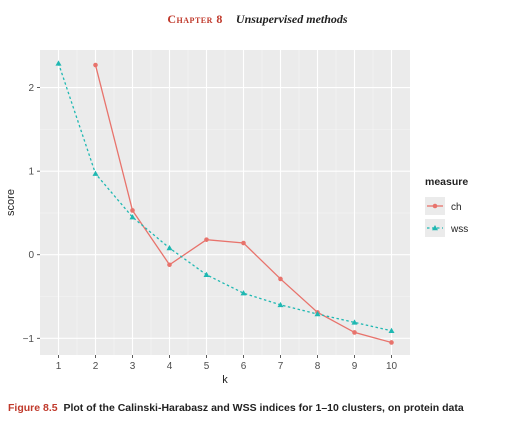  Describe the element at coordinates (31, 255) in the screenshot. I see `y-tick-label: 0` at that location.